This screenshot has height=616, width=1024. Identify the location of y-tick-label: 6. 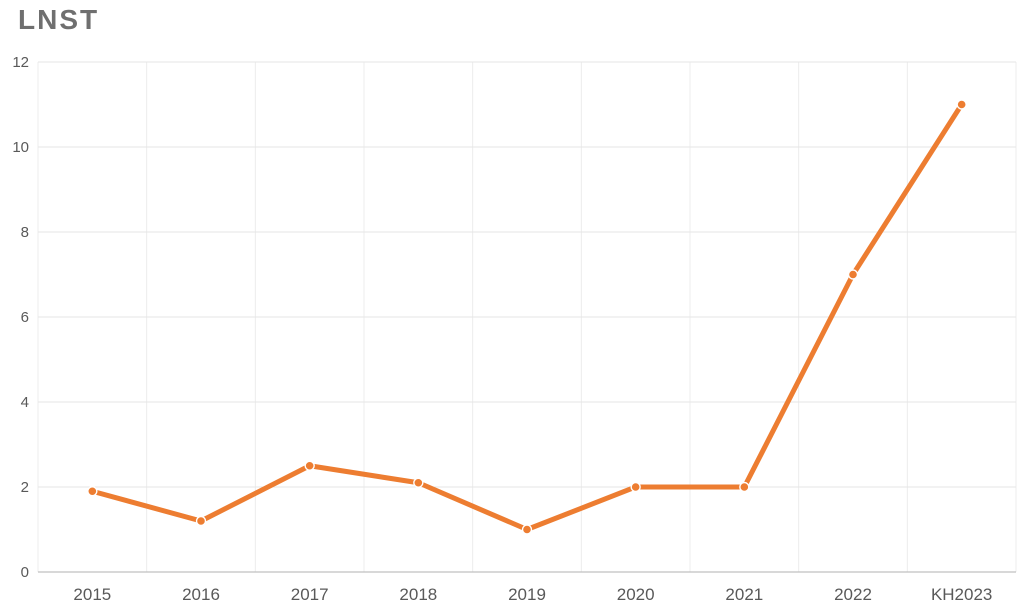
(25, 317).